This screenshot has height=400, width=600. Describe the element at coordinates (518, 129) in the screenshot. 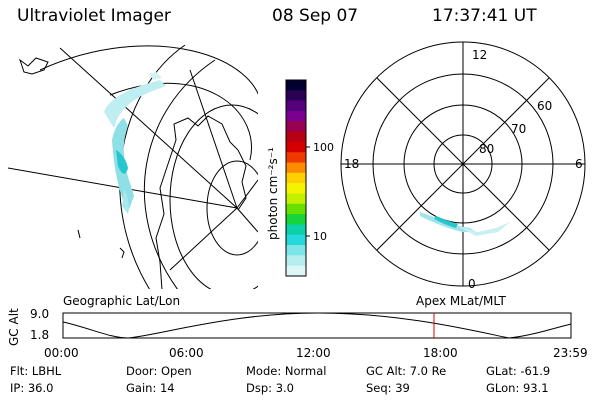

I see `mlat-label-70: 70` at that location.